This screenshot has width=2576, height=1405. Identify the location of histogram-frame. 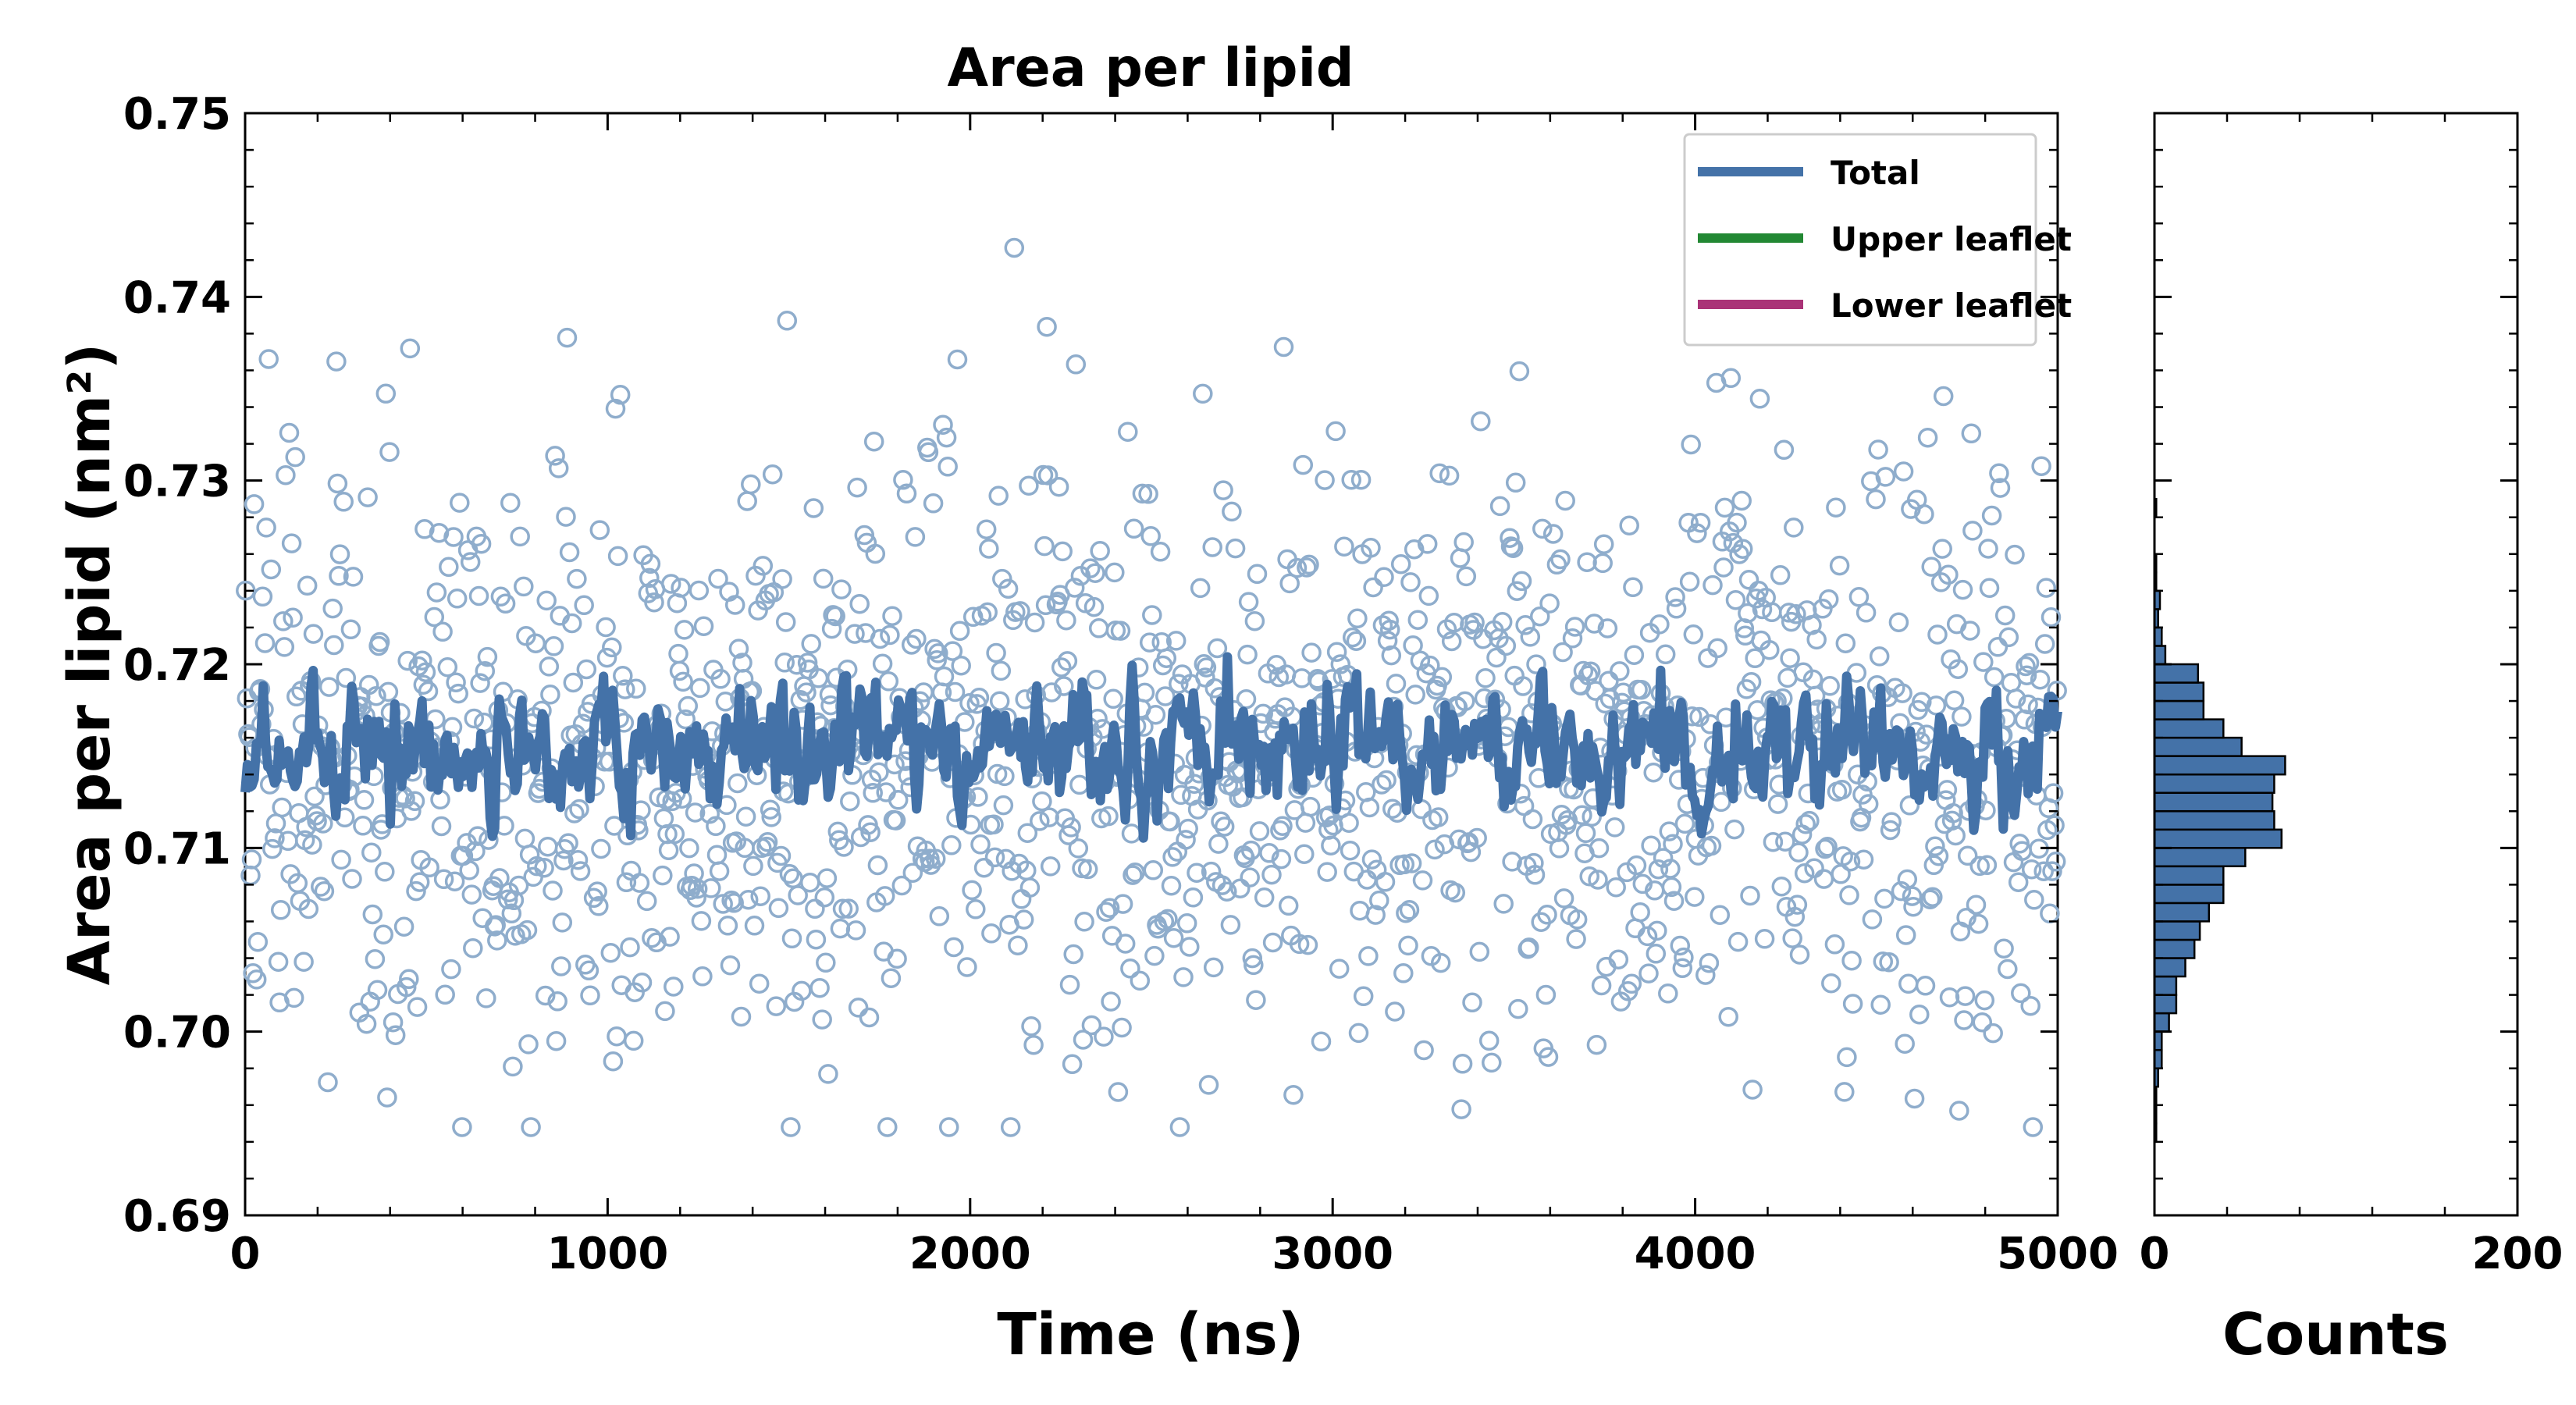
(2336, 664).